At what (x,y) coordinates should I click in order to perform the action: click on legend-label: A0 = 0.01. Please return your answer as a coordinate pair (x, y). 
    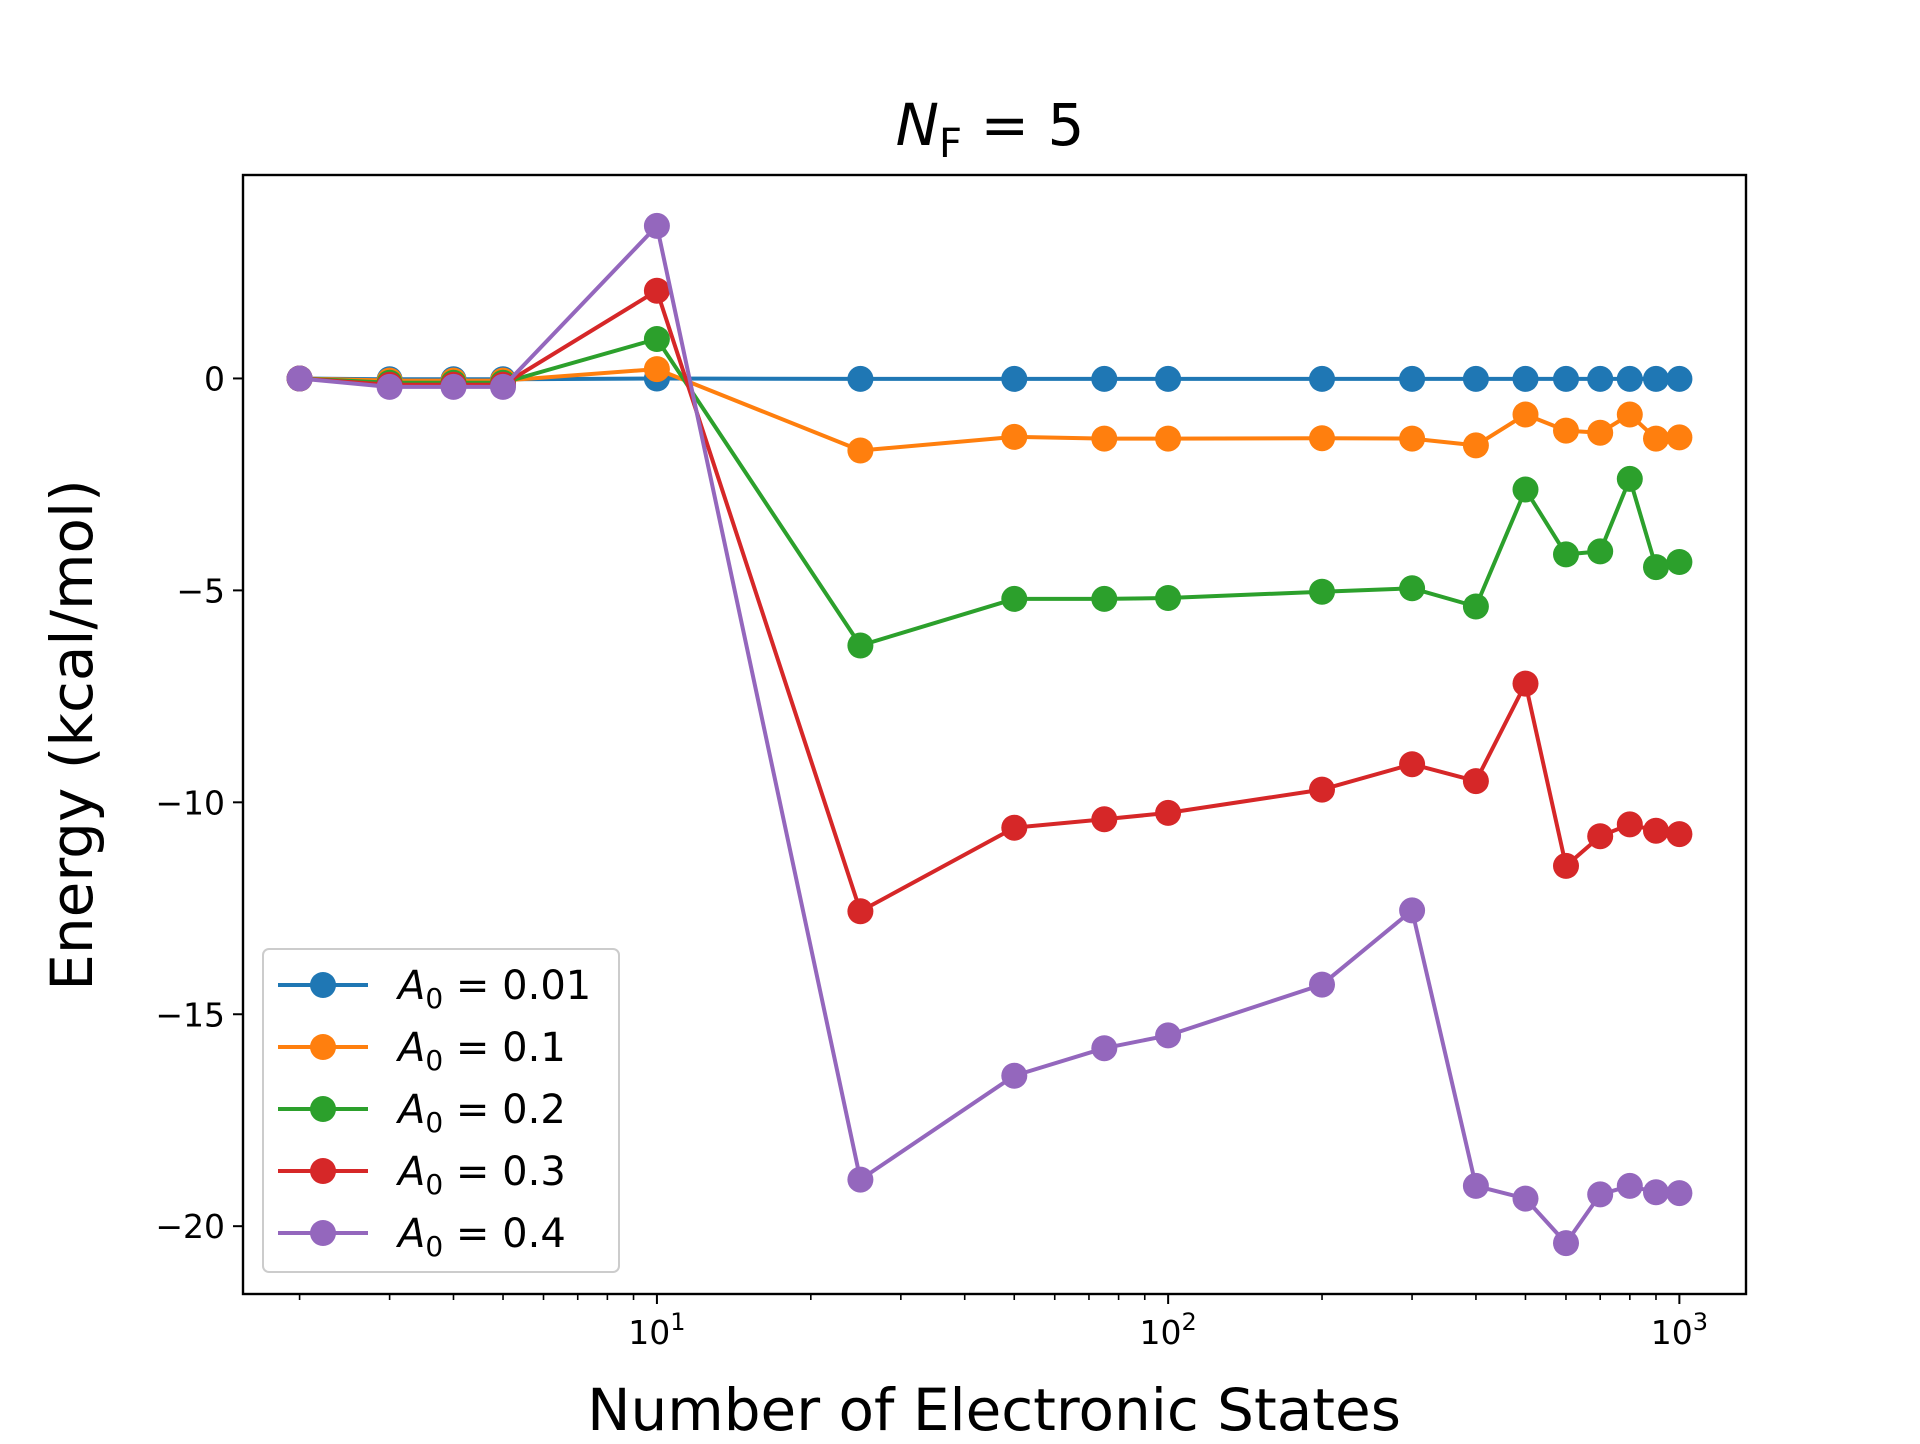
    Looking at the image, I should click on (493, 989).